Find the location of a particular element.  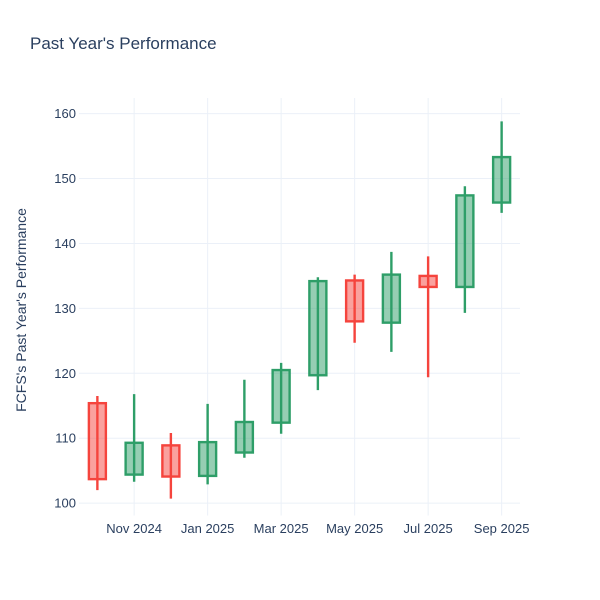

candle-jun-2025 is located at coordinates (391, 301).